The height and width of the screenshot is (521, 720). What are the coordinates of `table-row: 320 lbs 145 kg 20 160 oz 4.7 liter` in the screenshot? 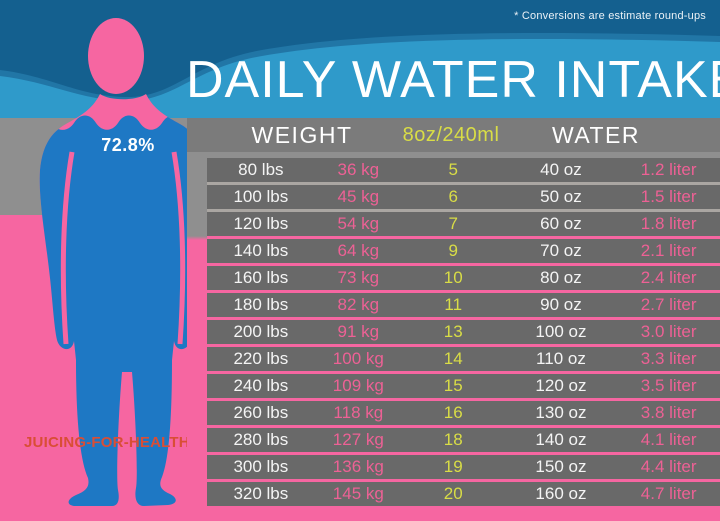 It's located at (463, 494).